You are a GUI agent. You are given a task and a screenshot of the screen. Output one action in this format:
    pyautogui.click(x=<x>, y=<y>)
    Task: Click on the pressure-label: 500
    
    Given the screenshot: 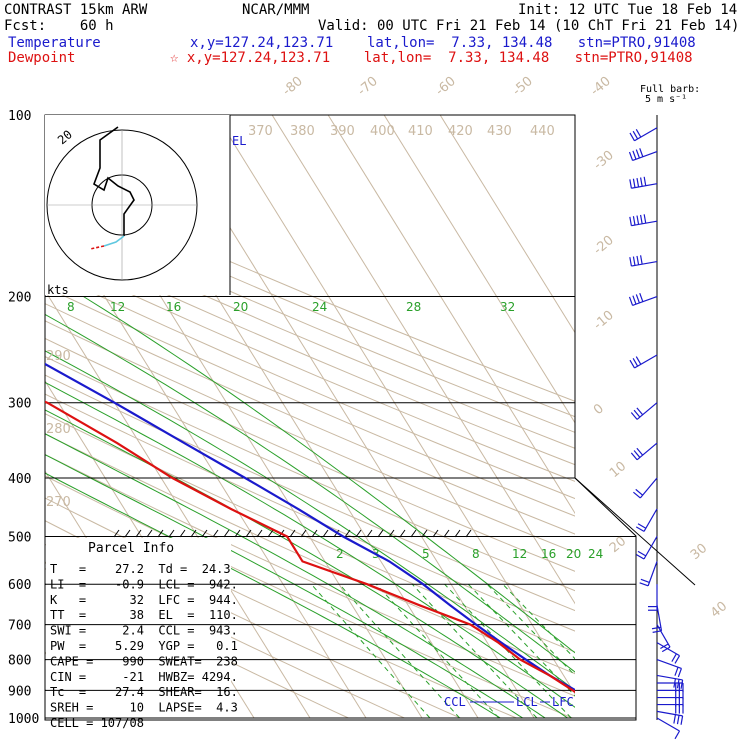 What is the action you would take?
    pyautogui.click(x=19, y=537)
    